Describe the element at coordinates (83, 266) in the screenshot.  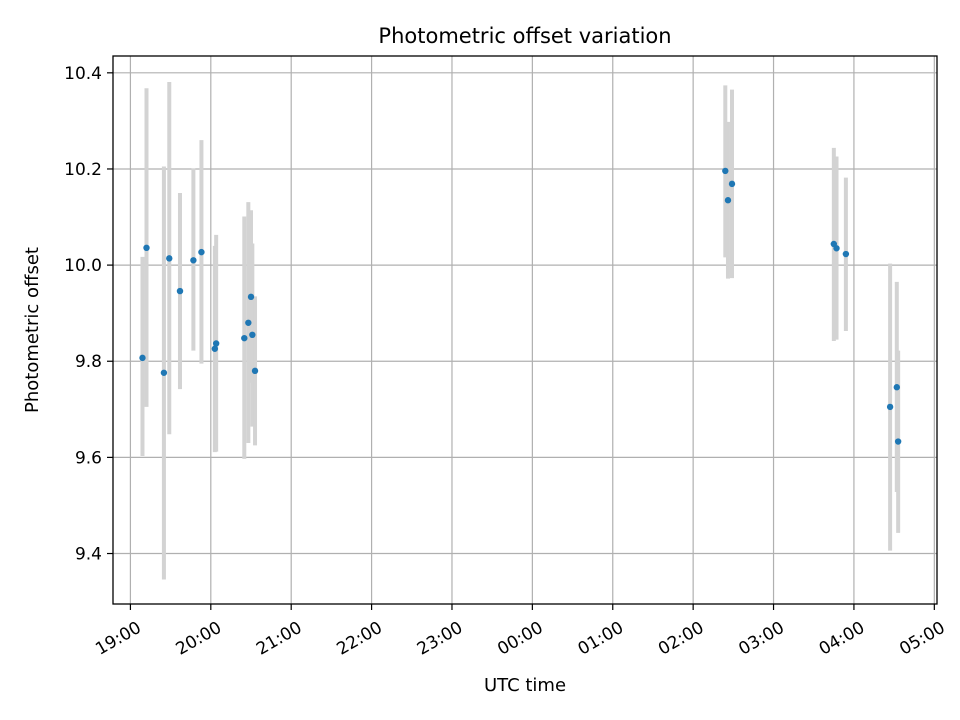
I see `y-tick-label: 10.0` at that location.